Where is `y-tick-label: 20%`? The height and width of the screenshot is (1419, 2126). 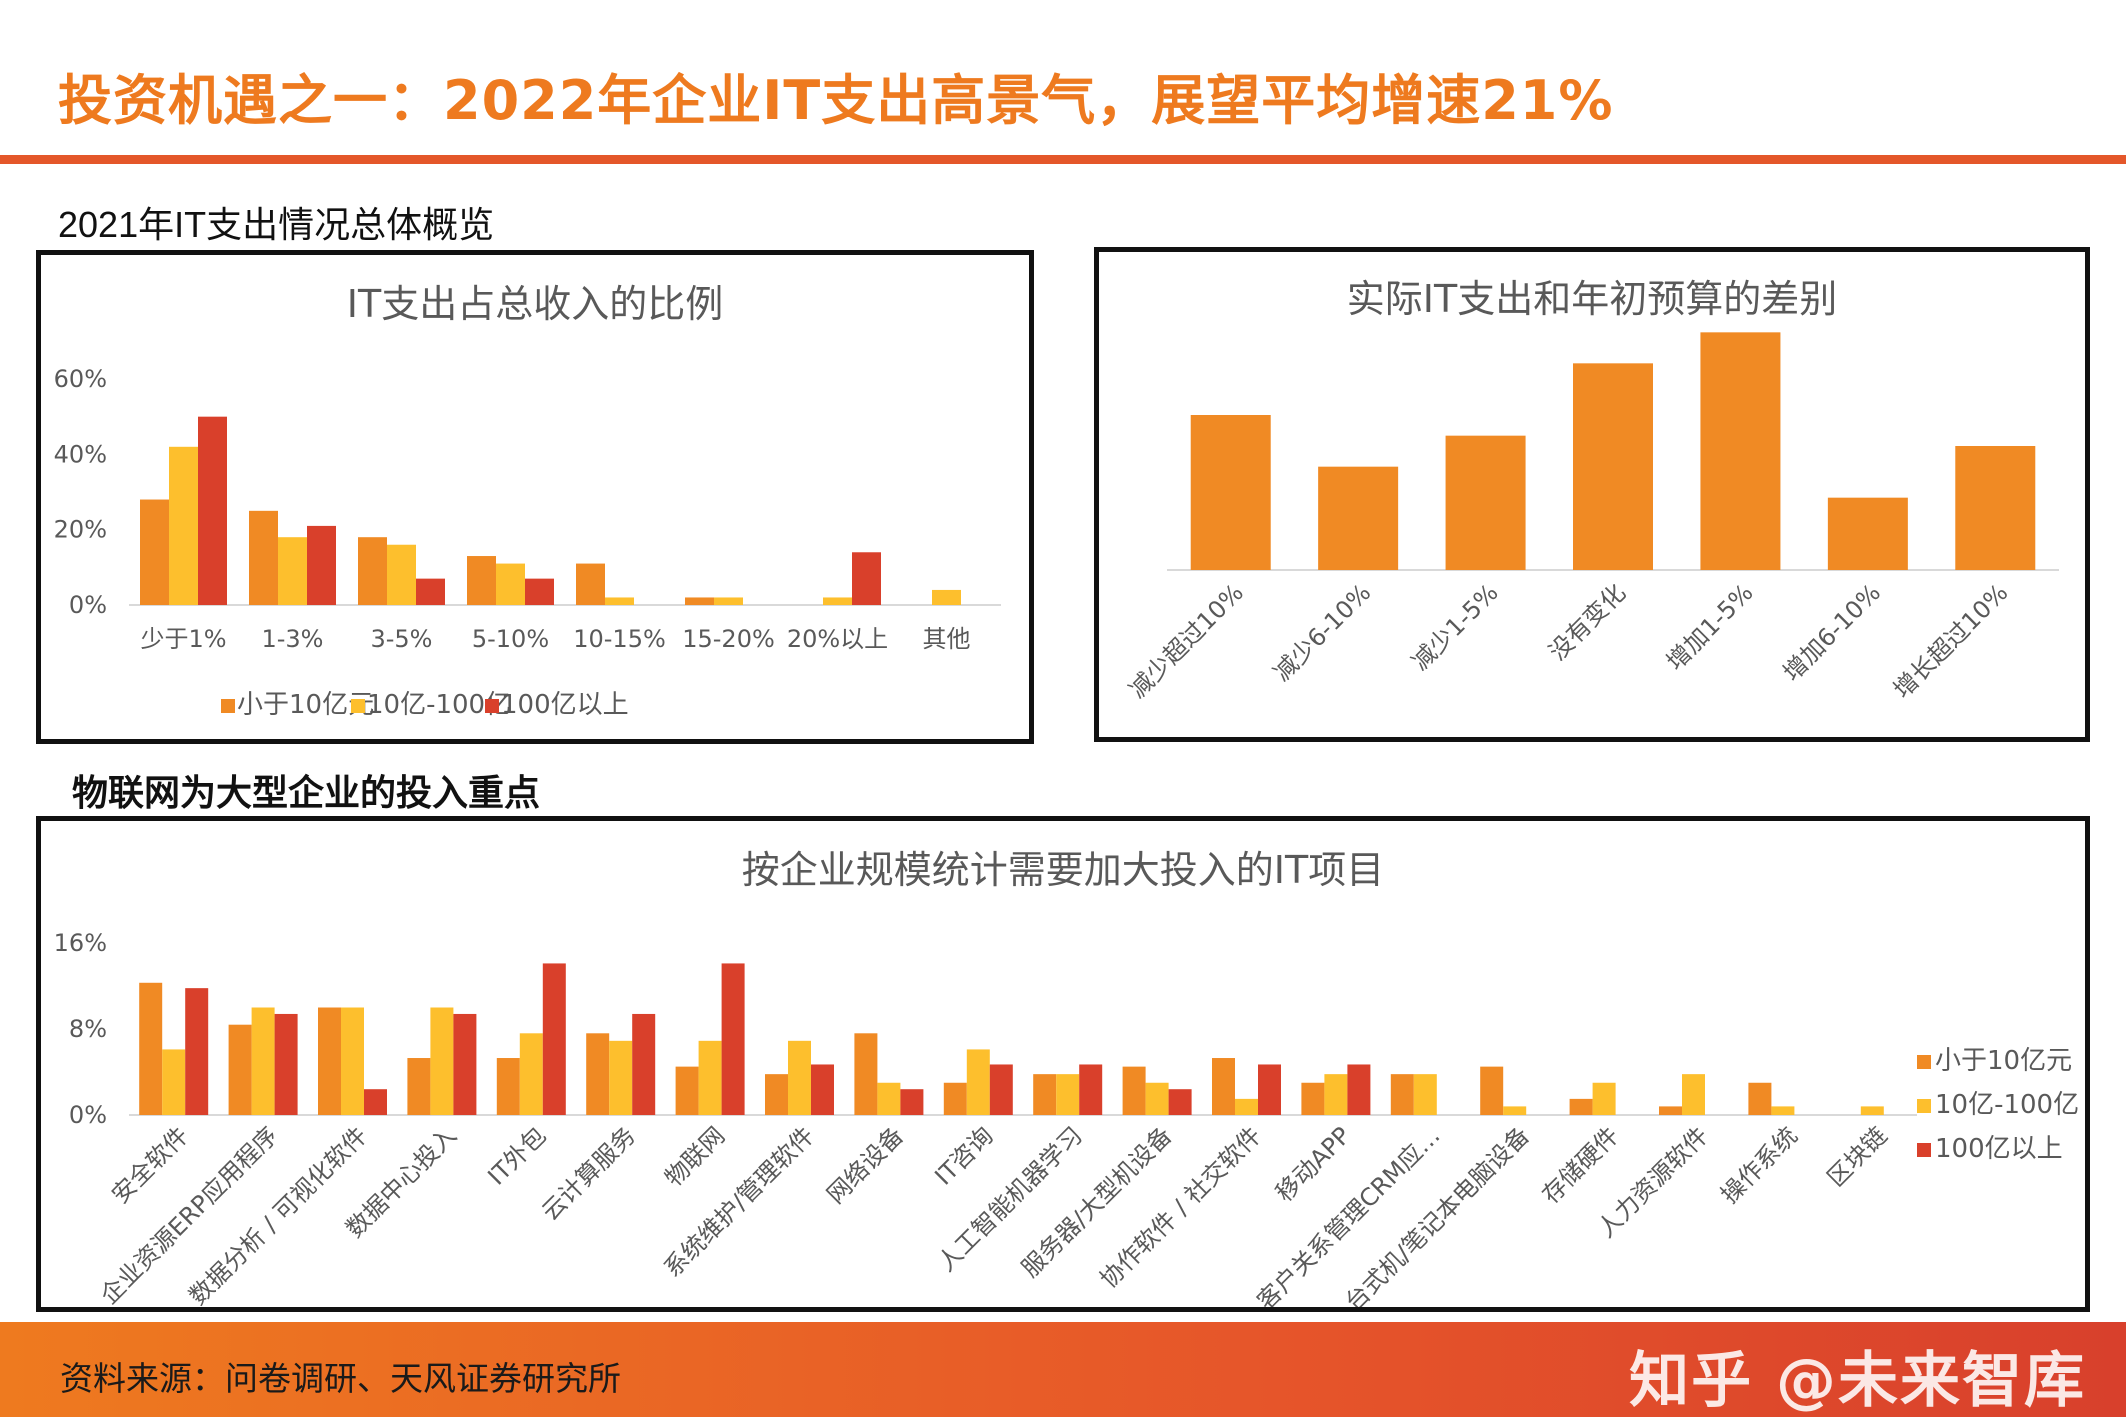 y-tick-label: 20% is located at coordinates (80, 530).